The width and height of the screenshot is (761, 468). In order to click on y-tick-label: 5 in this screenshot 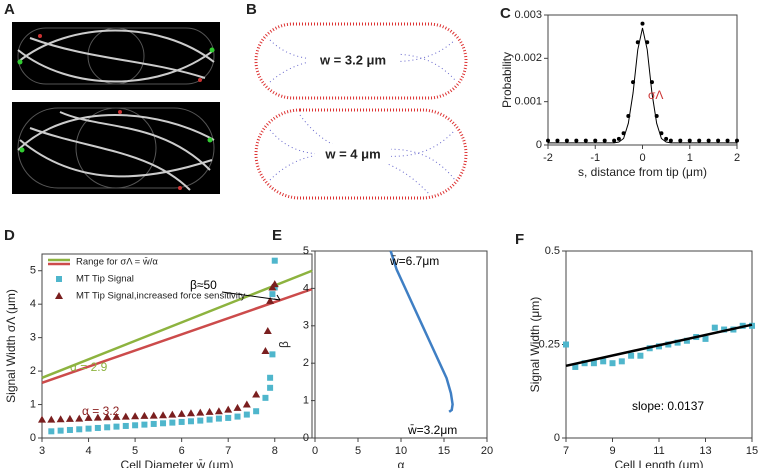, I will do `click(33, 271)`.